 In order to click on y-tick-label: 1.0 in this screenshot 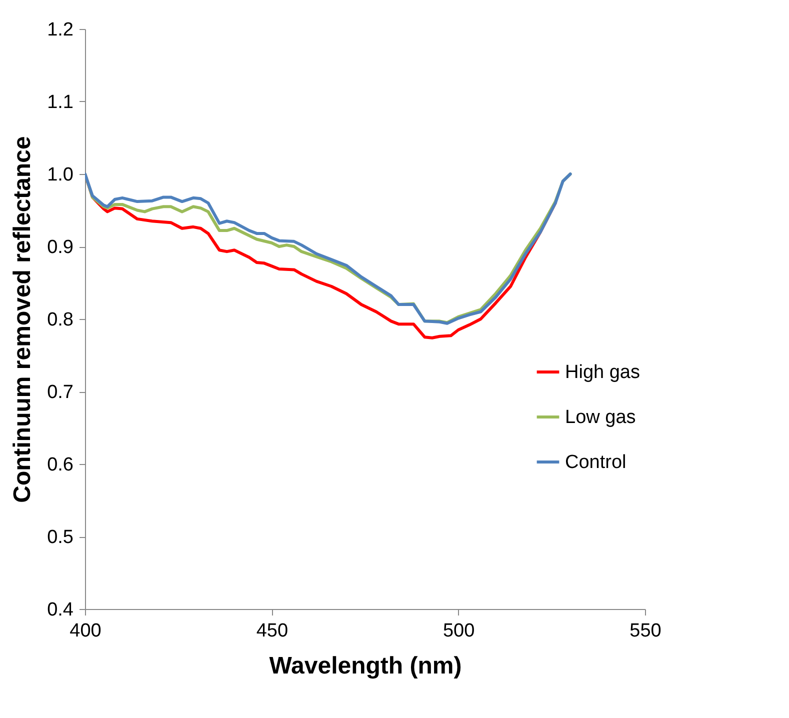, I will do `click(60, 175)`.